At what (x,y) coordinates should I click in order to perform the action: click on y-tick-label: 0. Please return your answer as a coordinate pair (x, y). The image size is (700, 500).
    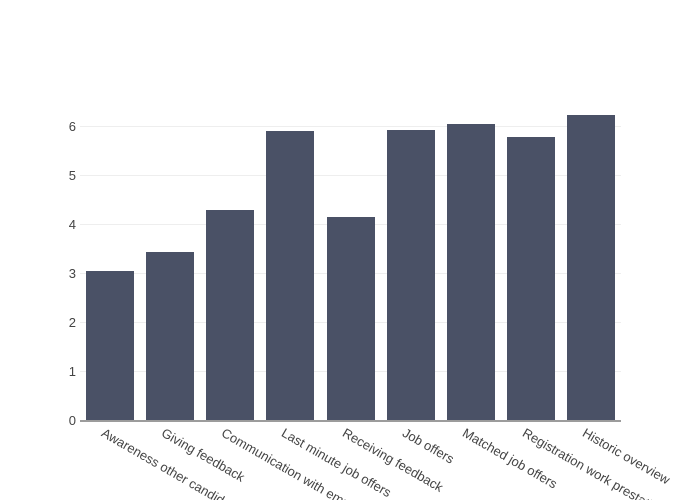
    Looking at the image, I should click on (72, 420).